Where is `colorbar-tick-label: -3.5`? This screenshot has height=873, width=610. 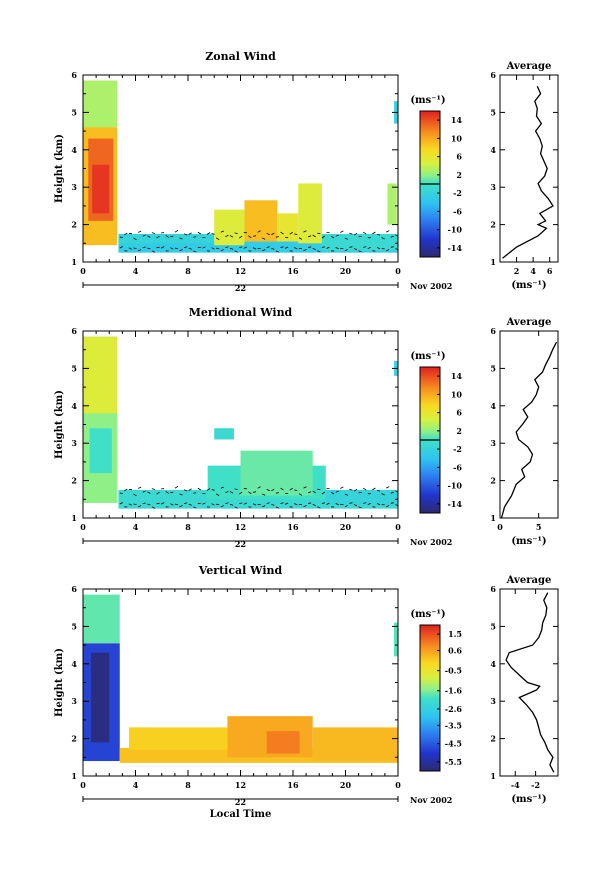 colorbar-tick-label: -3.5 is located at coordinates (453, 725).